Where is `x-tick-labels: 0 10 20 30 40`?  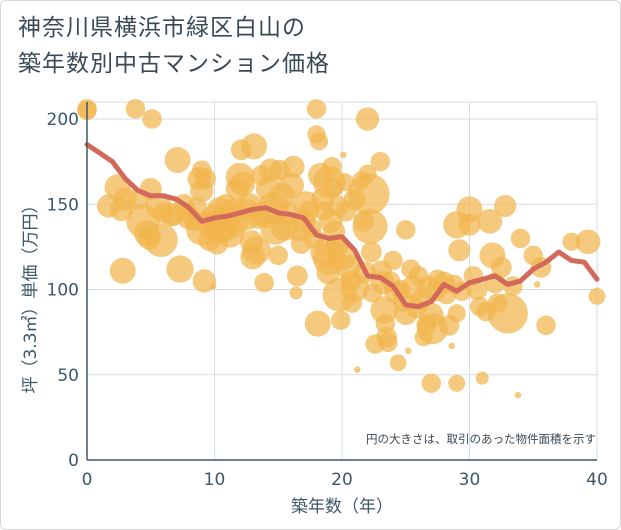
x-tick-labels: 0 10 20 30 40 is located at coordinates (345, 480).